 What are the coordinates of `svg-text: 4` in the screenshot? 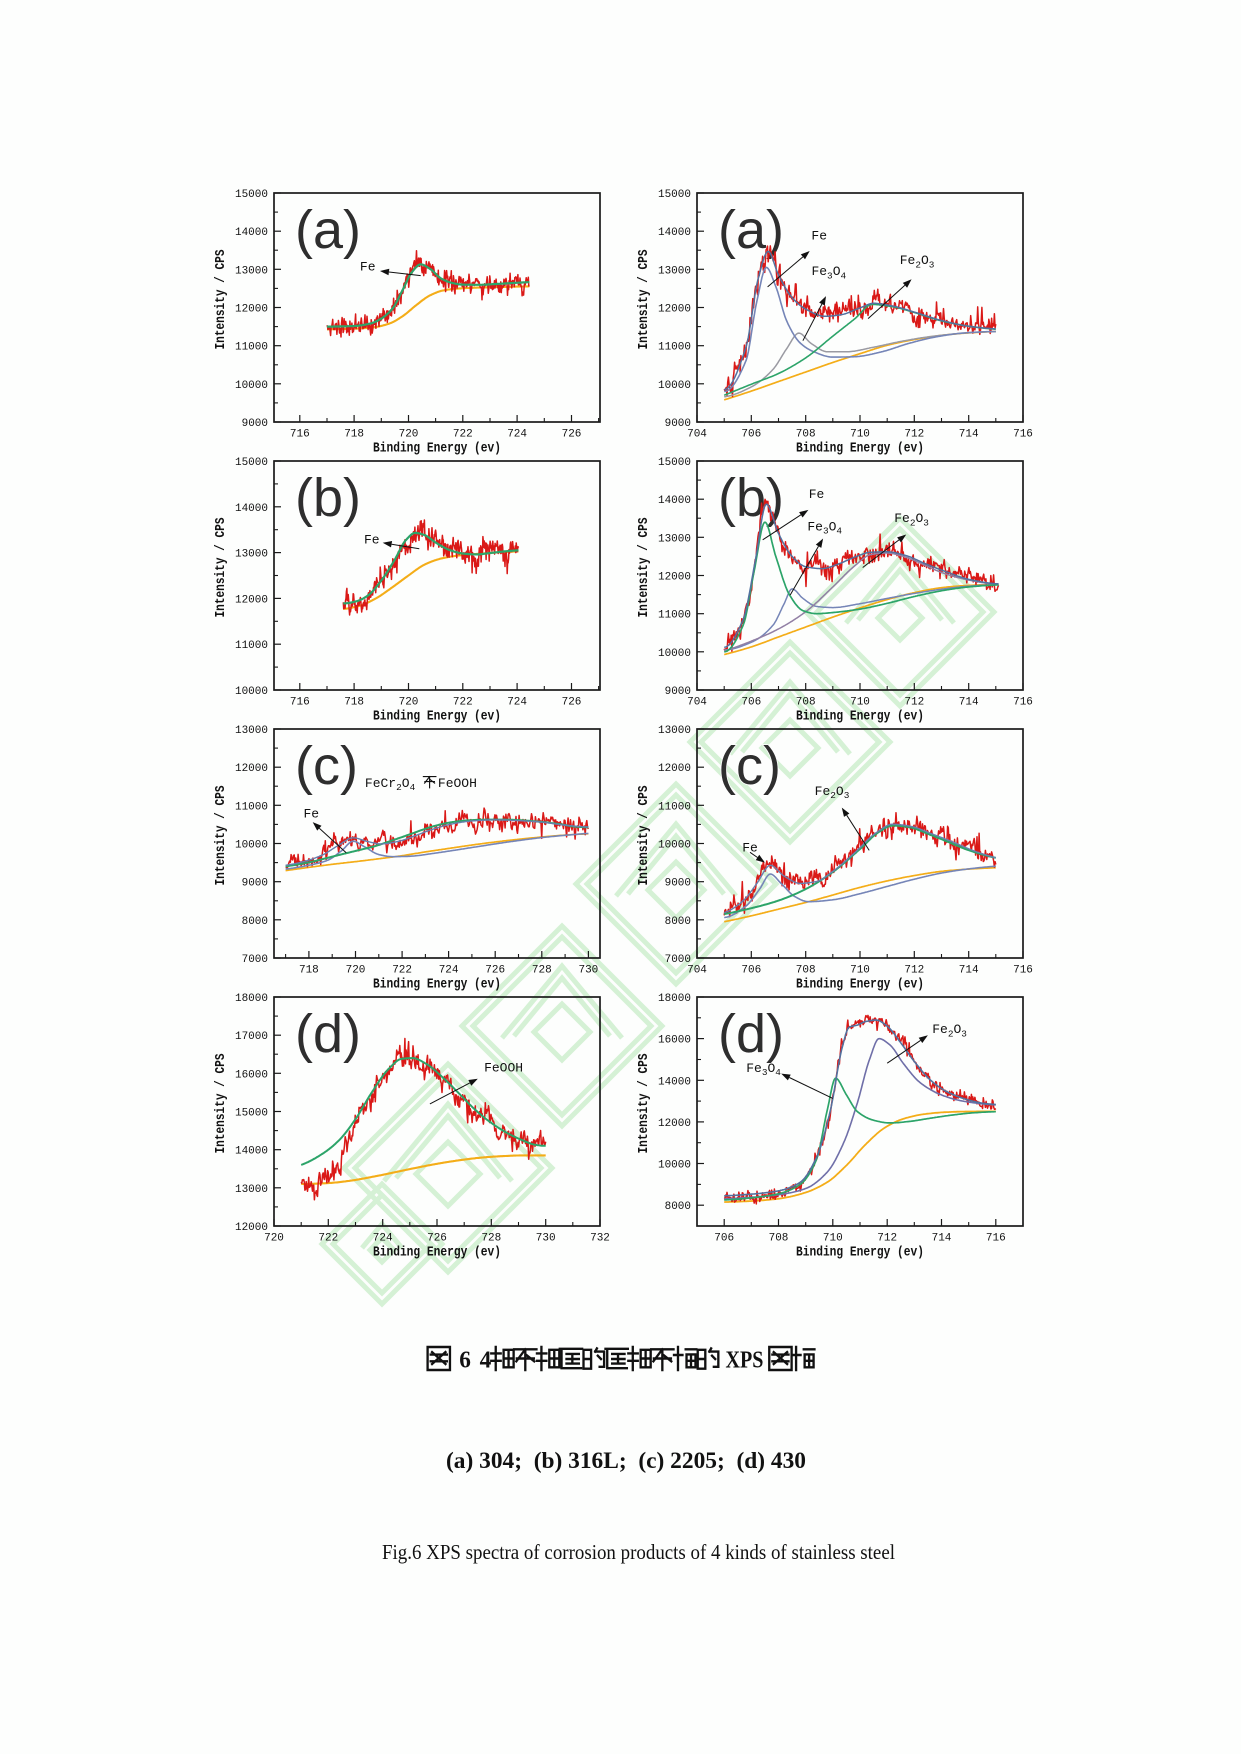 It's located at (486, 1360).